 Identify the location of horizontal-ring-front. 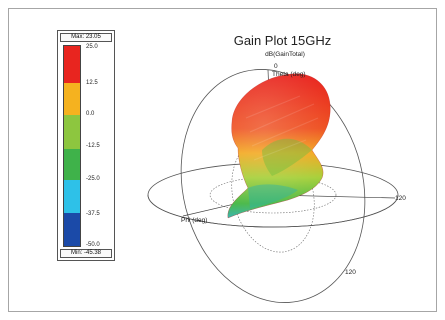
(273, 211).